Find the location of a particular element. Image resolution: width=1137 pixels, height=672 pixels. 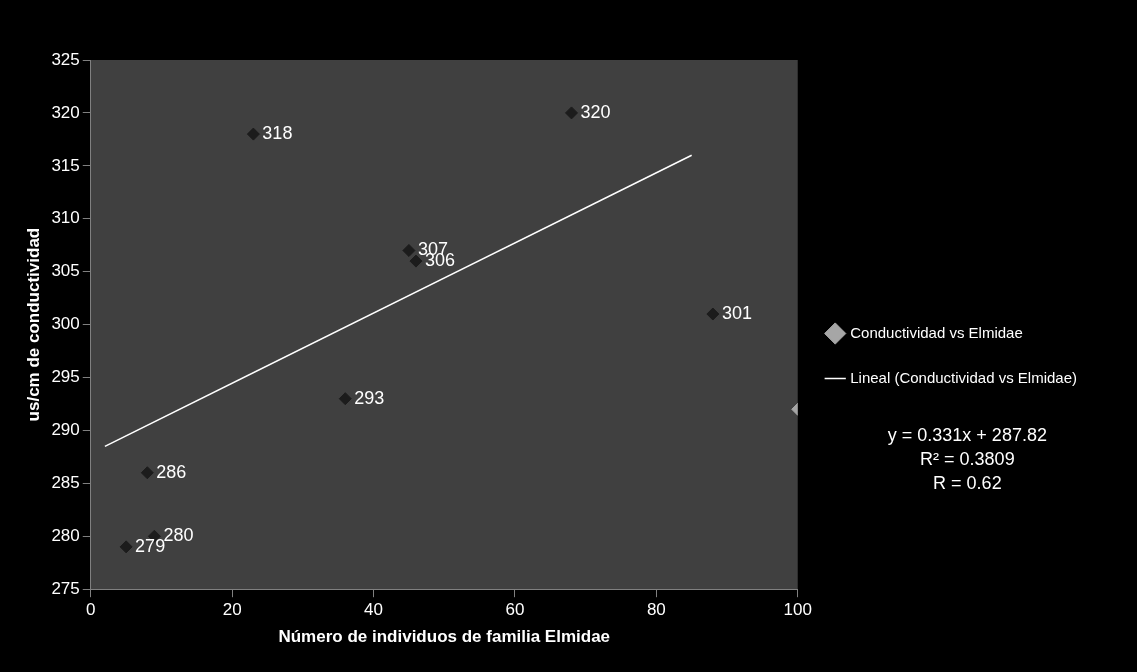

x-tick-label: 40 is located at coordinates (374, 610).